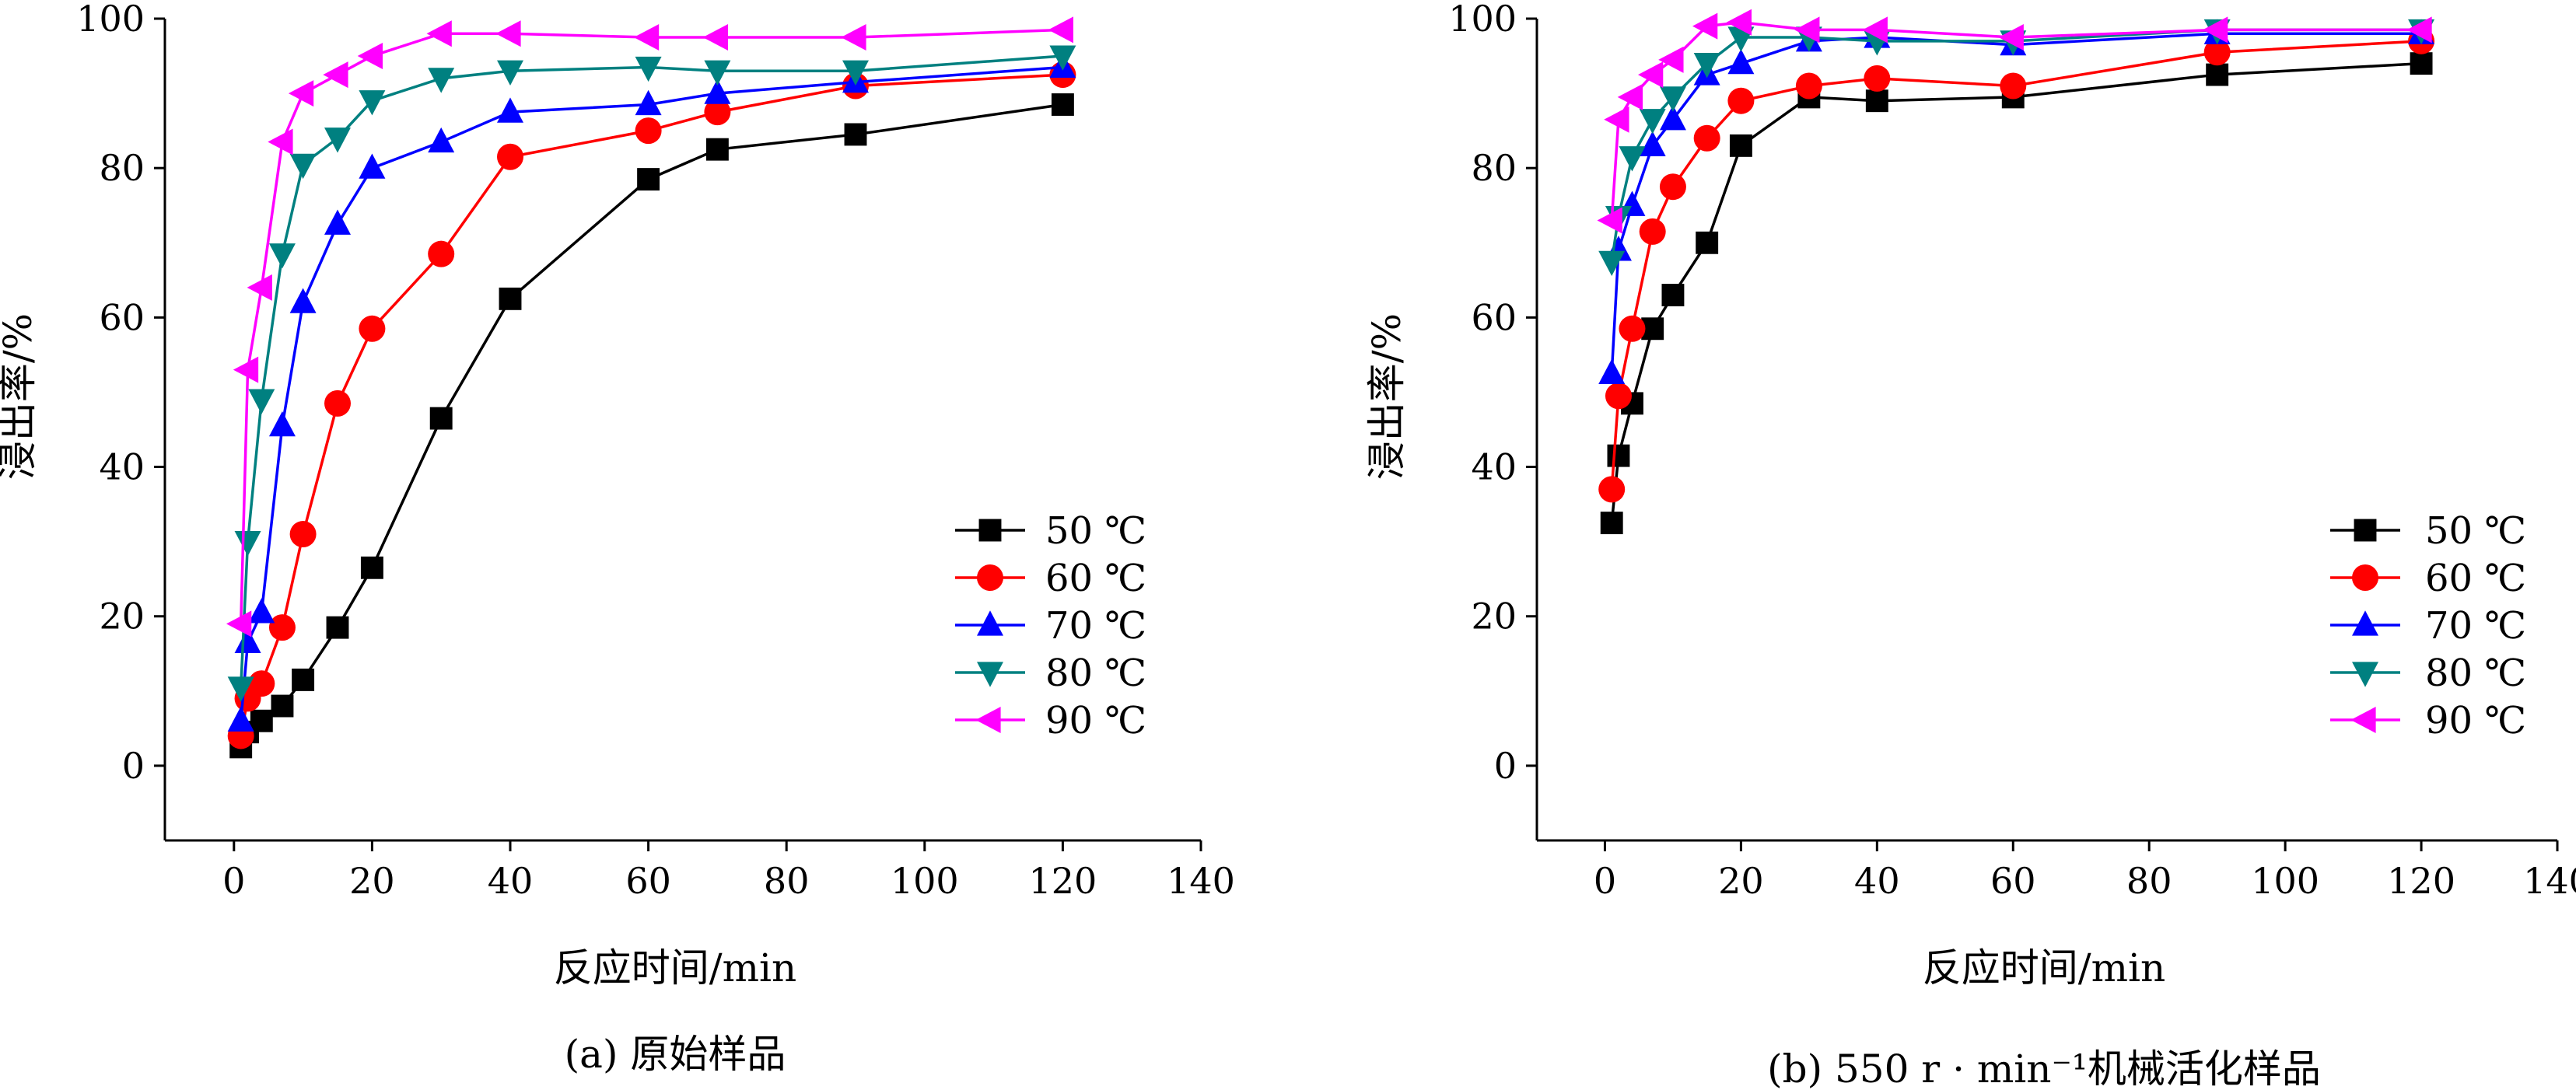 This screenshot has width=2576, height=1090. Describe the element at coordinates (122, 467) in the screenshot. I see `y-tick-label: 40` at that location.